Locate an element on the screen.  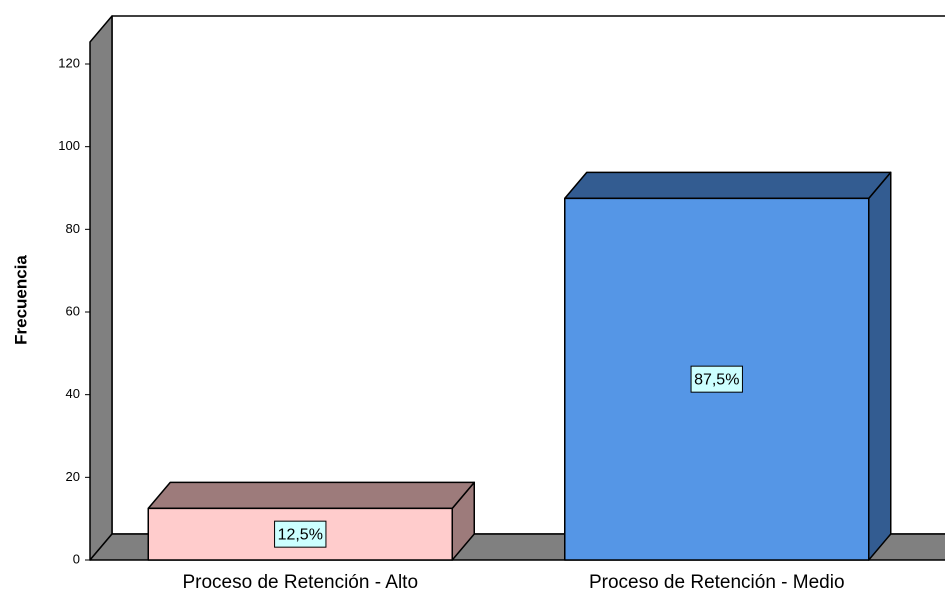
x-tick-label: Proceso de Retención - Medio is located at coordinates (717, 582).